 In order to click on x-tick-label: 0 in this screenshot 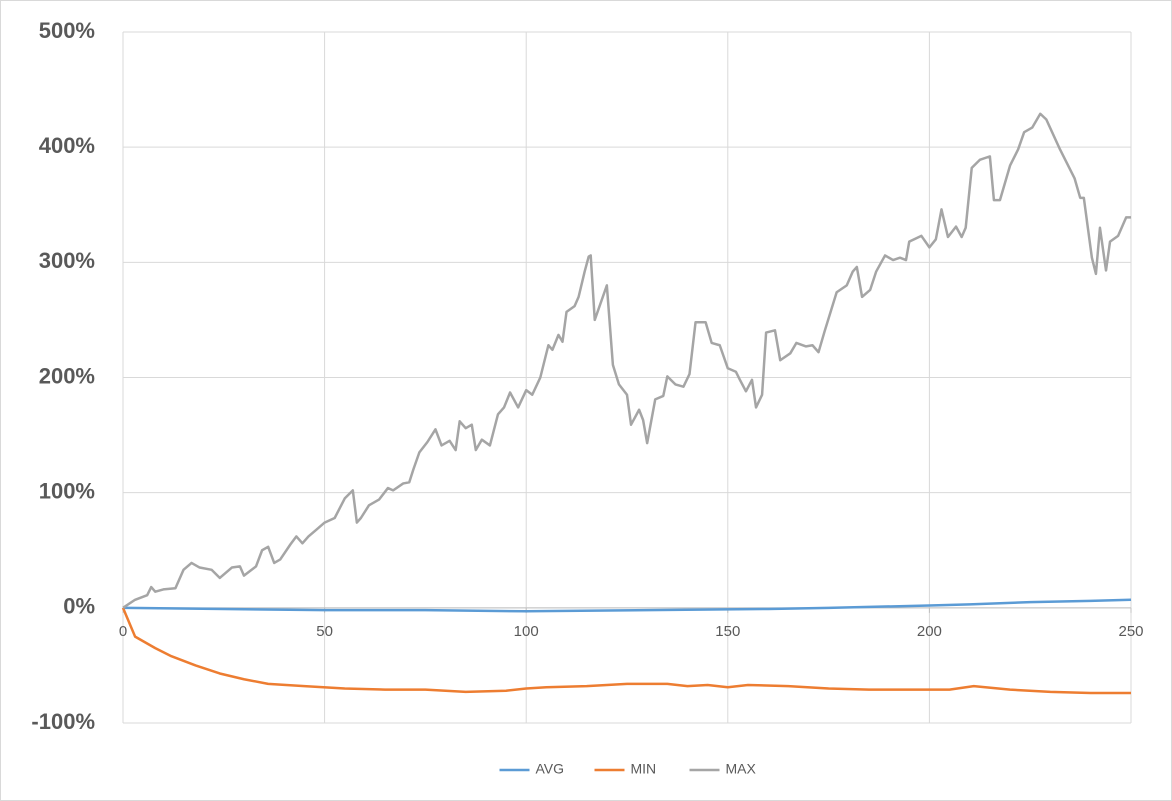, I will do `click(123, 631)`.